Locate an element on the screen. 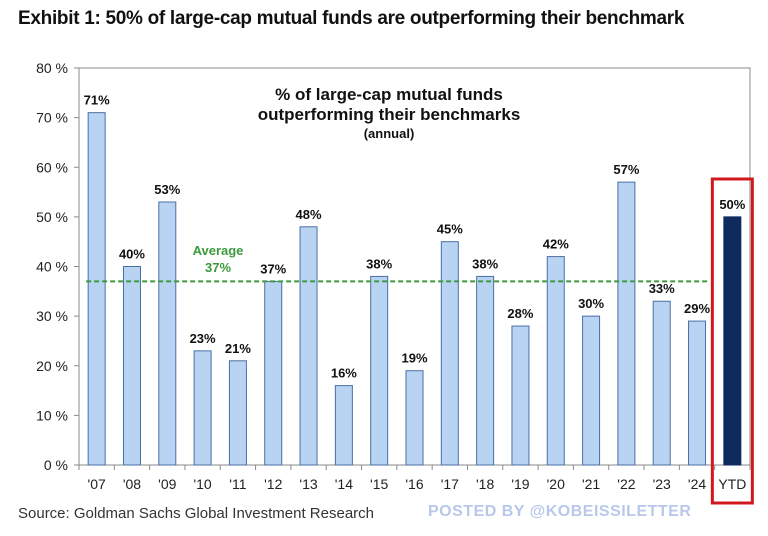 The height and width of the screenshot is (536, 768). average-label: Average is located at coordinates (218, 250).